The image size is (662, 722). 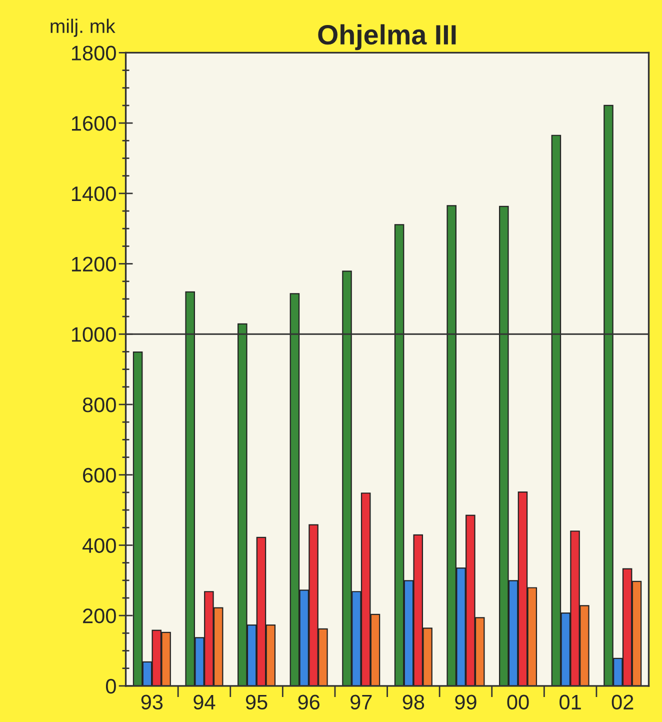 What do you see at coordinates (570, 702) in the screenshot?
I see `x-tick-label: 01` at bounding box center [570, 702].